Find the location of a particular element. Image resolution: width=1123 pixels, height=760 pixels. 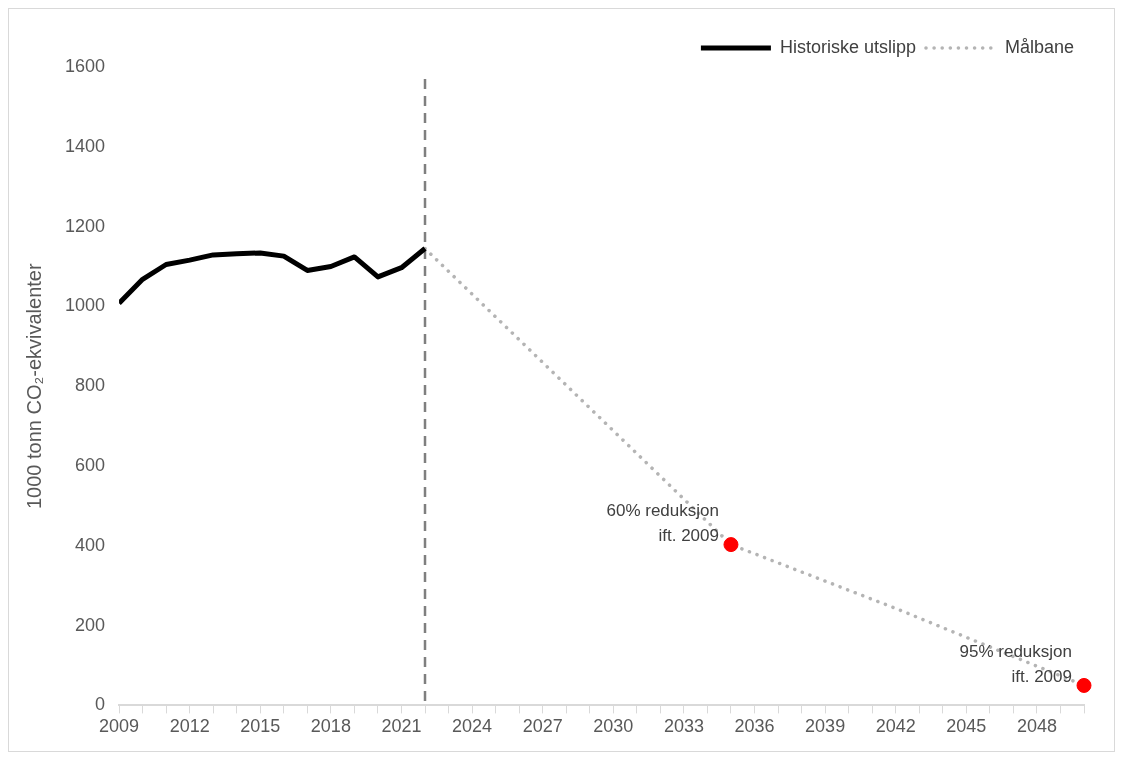

y-axis-title: 1000 tonn CO₂-ekvivalenter is located at coordinates (33, 386).